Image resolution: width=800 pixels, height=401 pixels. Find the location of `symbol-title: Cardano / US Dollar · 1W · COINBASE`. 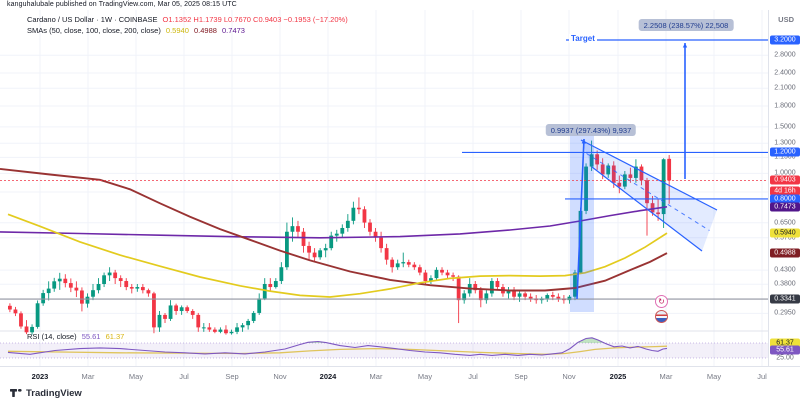

symbol-title: Cardano / US Dollar · 1W · COINBASE is located at coordinates (92, 19).